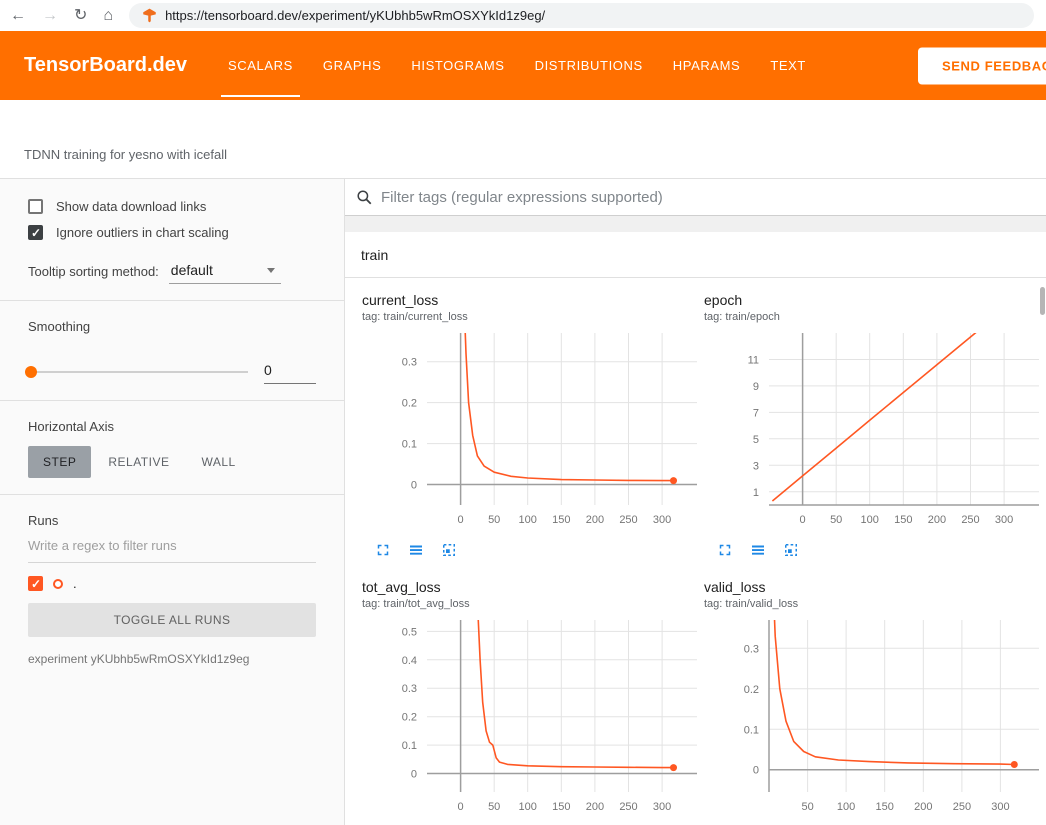  Describe the element at coordinates (35, 206) in the screenshot. I see `show-download-links-checkbox` at that location.